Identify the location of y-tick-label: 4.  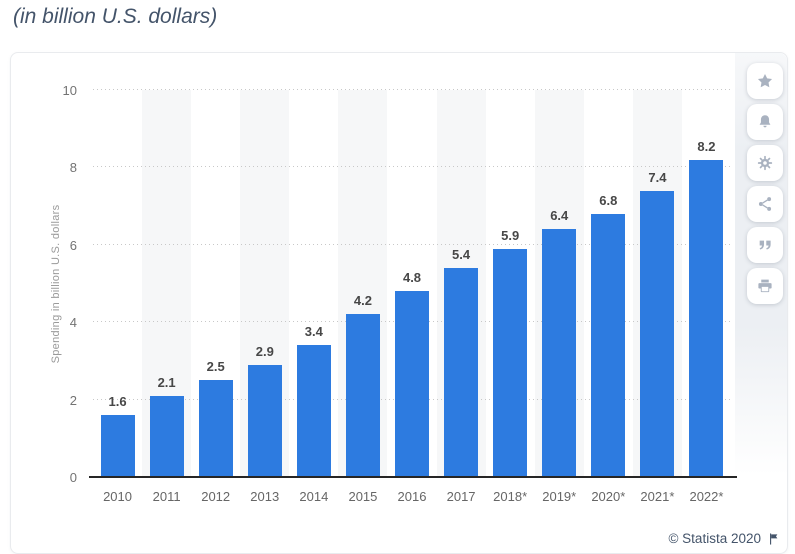
(73, 323).